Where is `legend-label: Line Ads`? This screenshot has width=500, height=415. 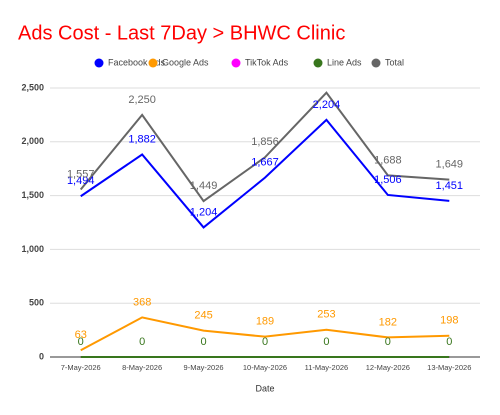
legend-label: Line Ads is located at coordinates (344, 62).